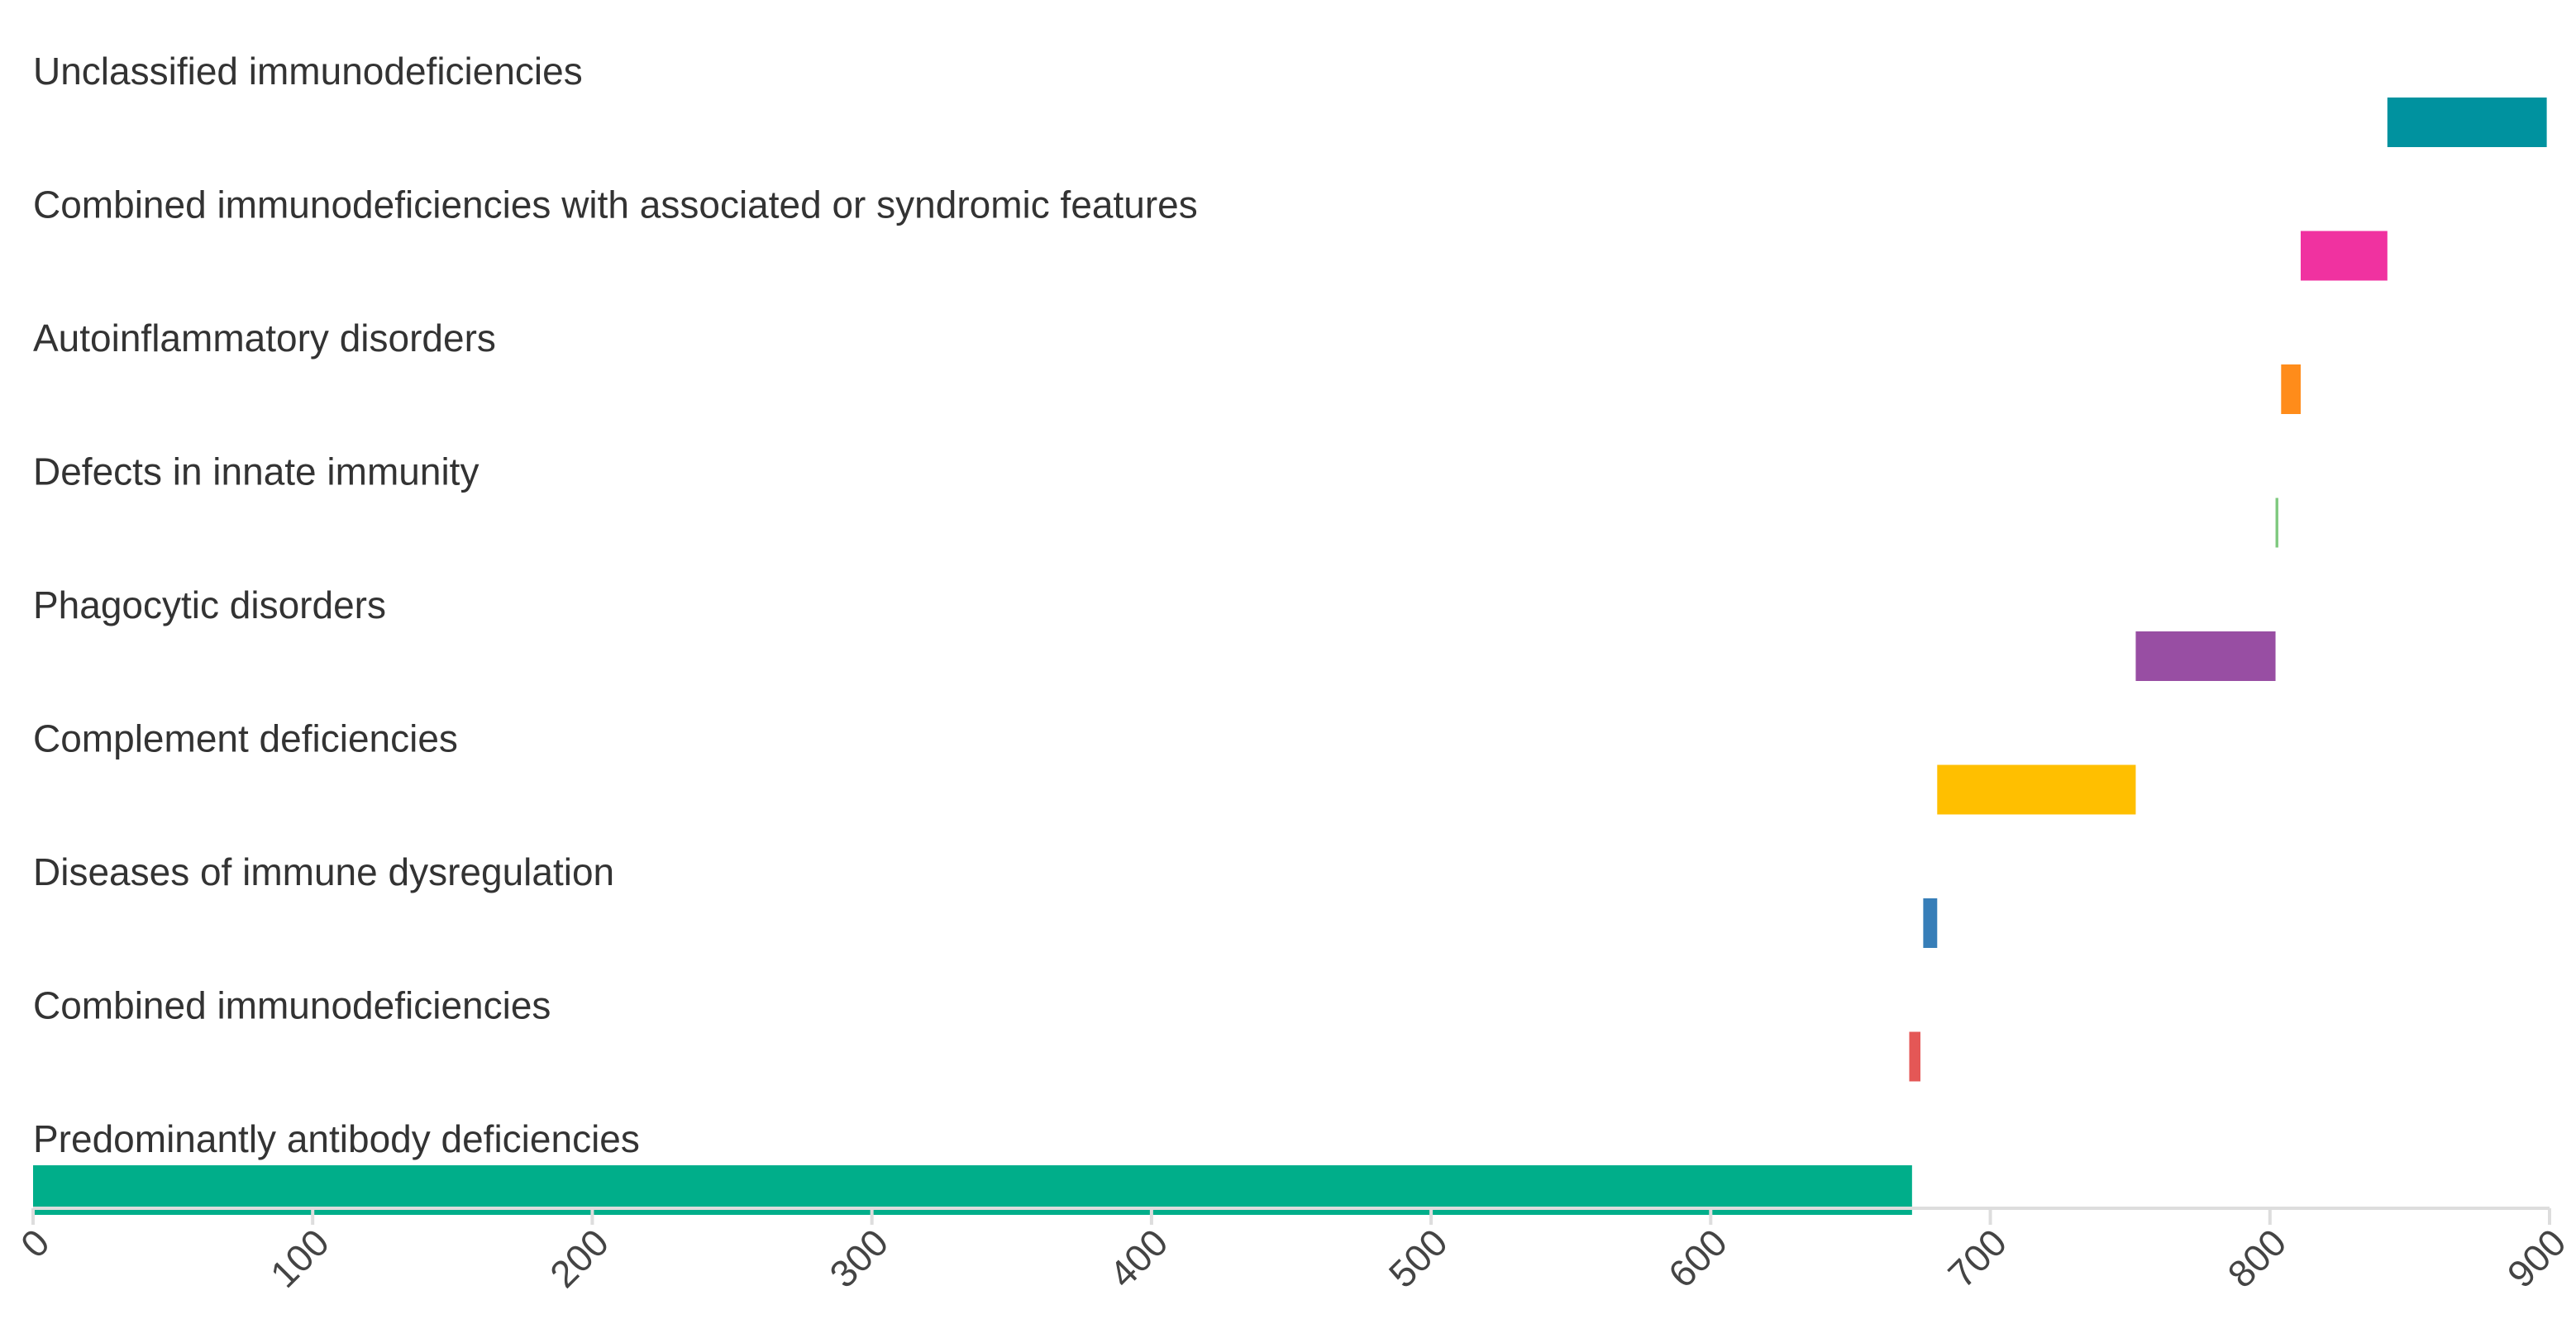  I want to click on x-tick-label: 500, so click(1418, 1258).